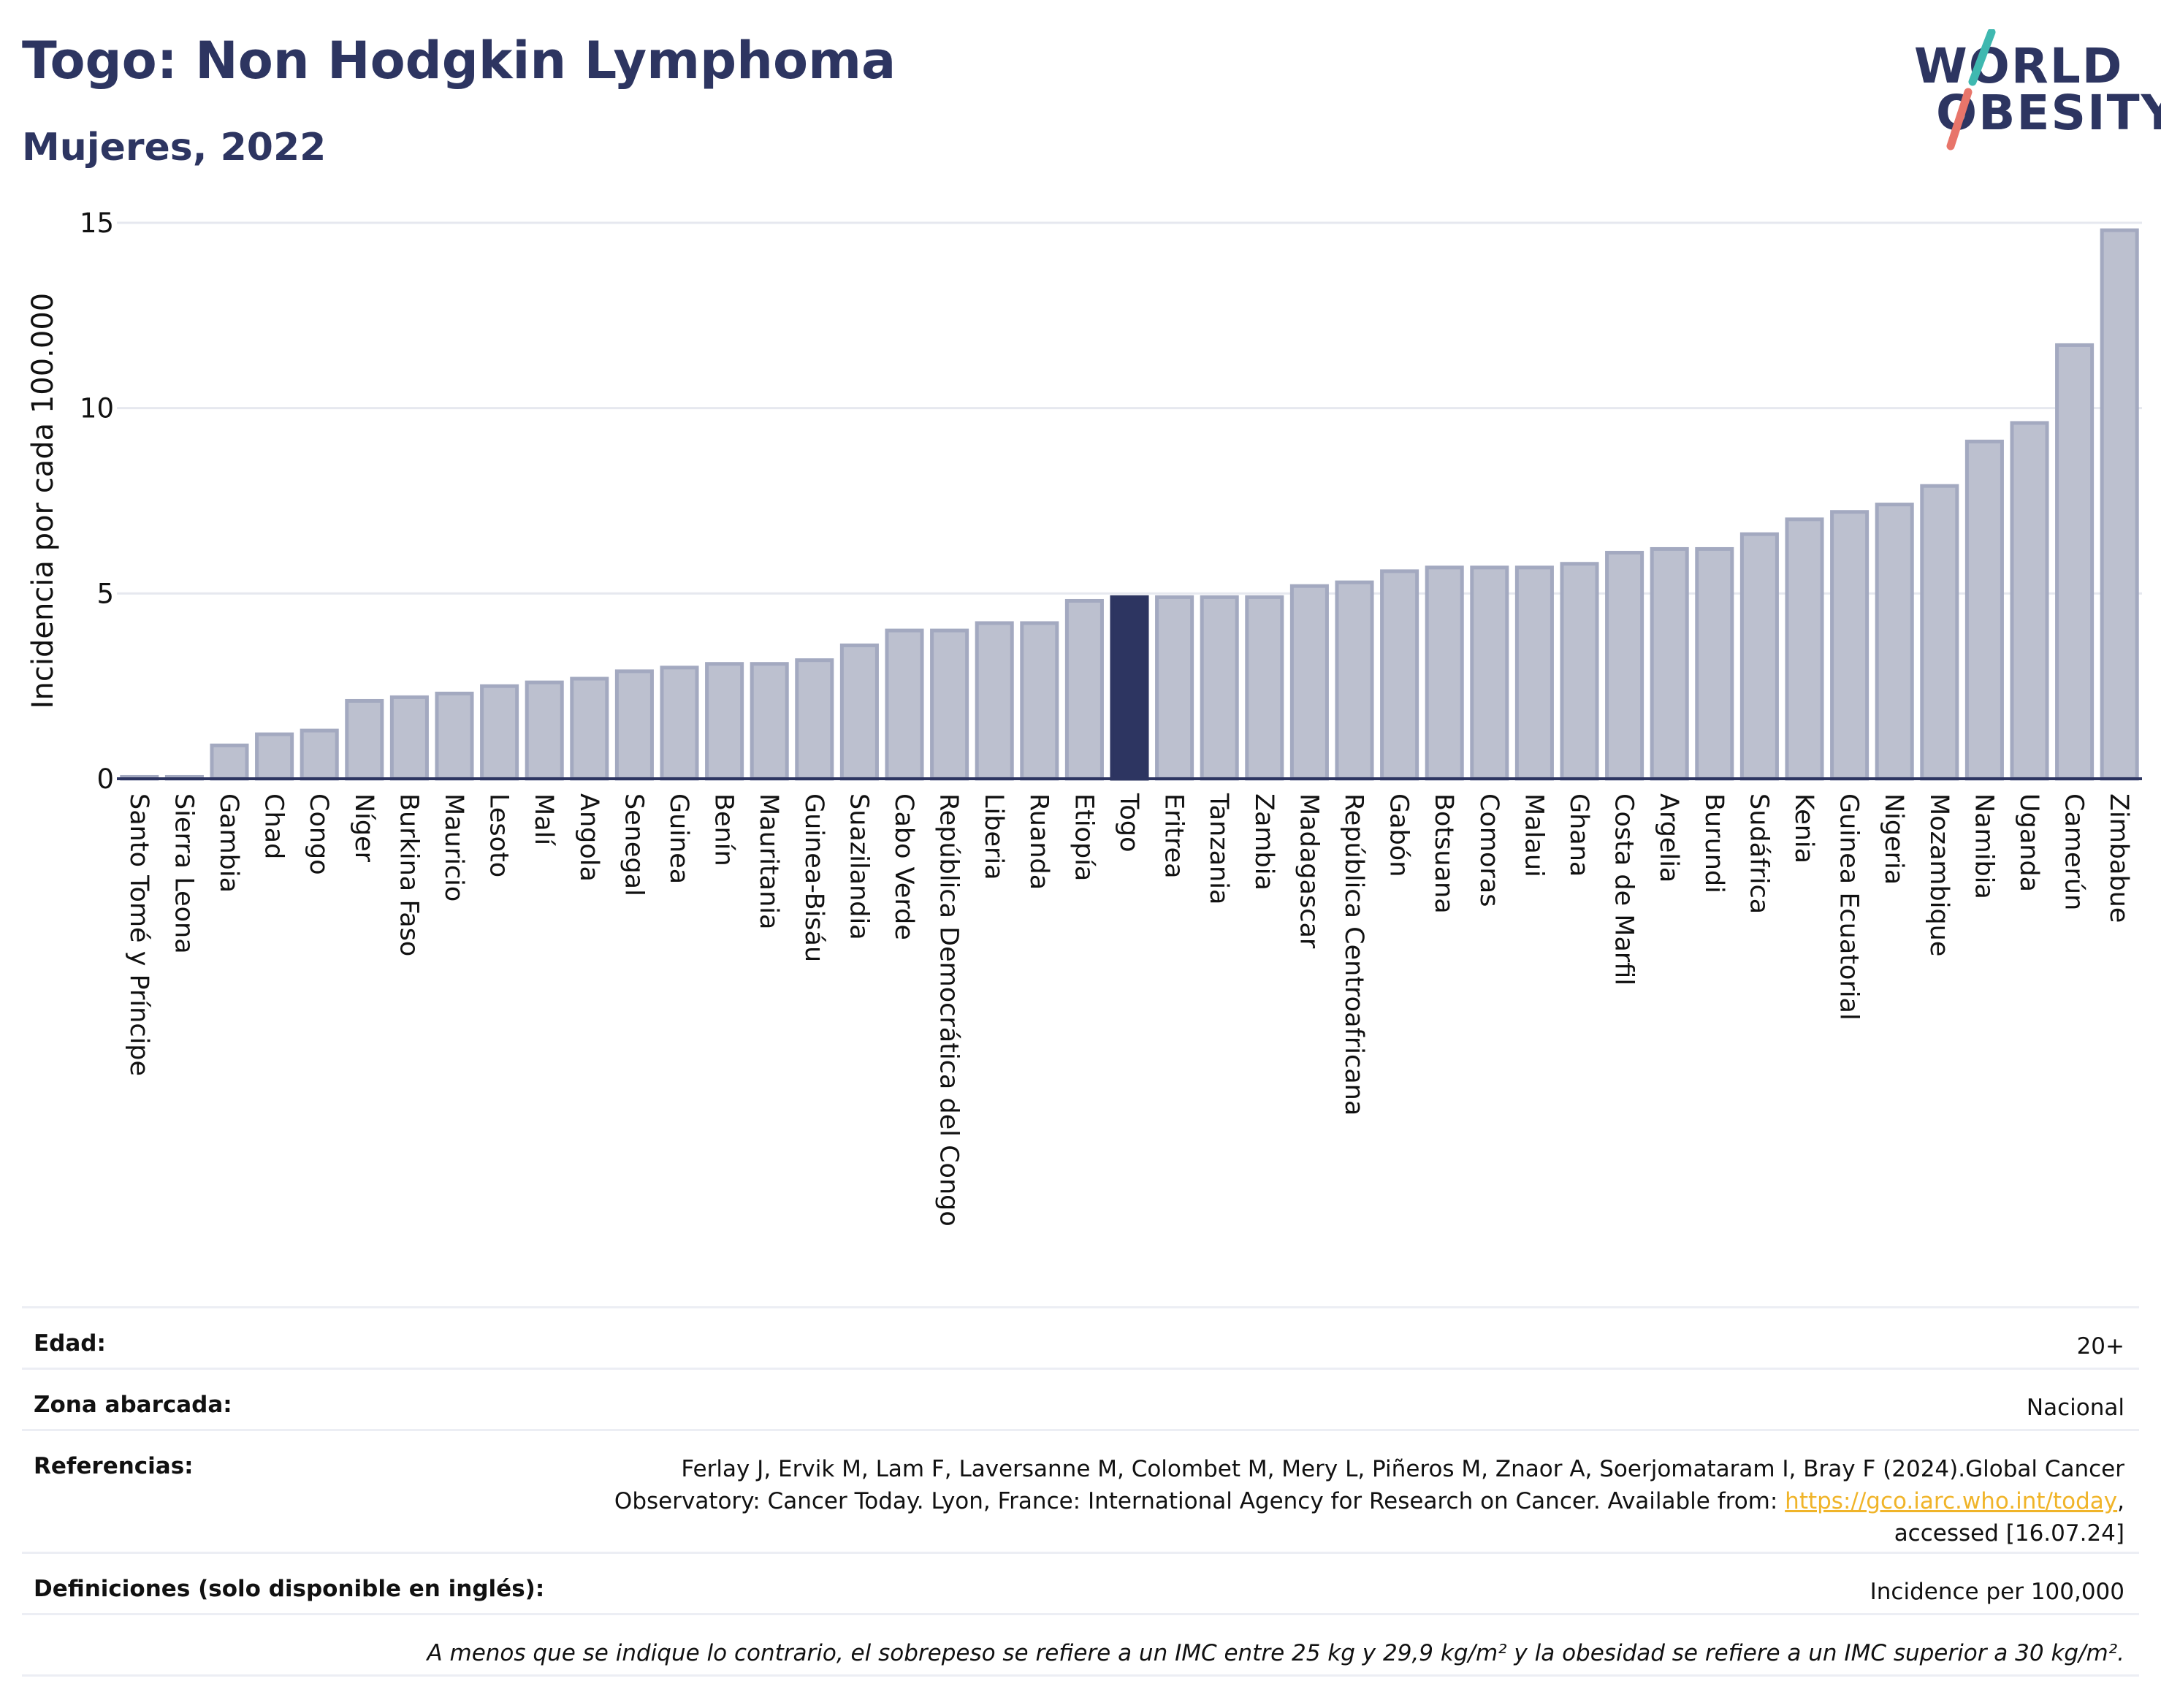 This screenshot has width=2161, height=1708. What do you see at coordinates (1219, 688) in the screenshot?
I see `bar-tanzania` at bounding box center [1219, 688].